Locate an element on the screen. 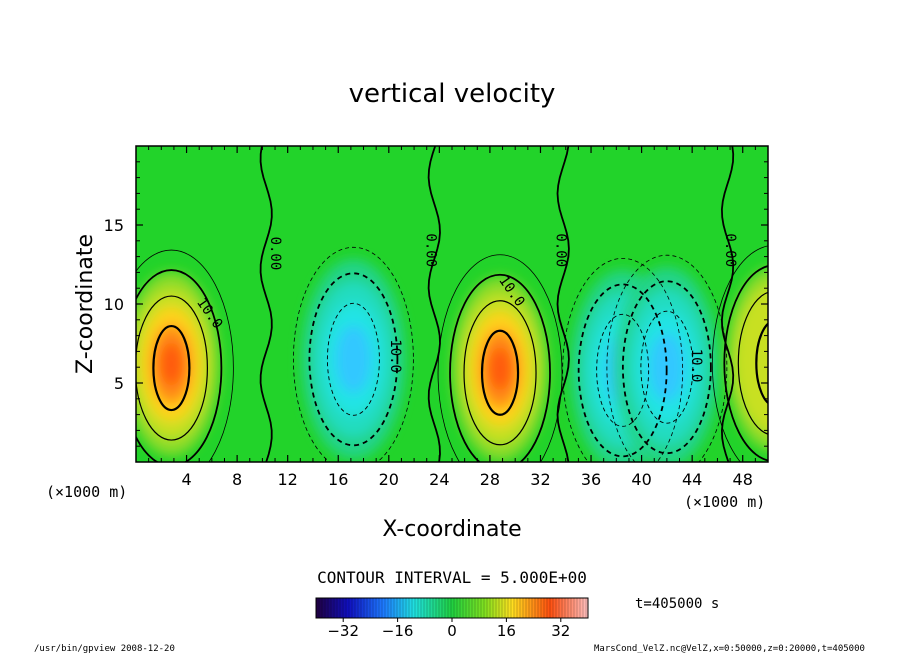 The height and width of the screenshot is (654, 904). colorbar-ticks: −32 −16 0 16 32 is located at coordinates (448, 629).